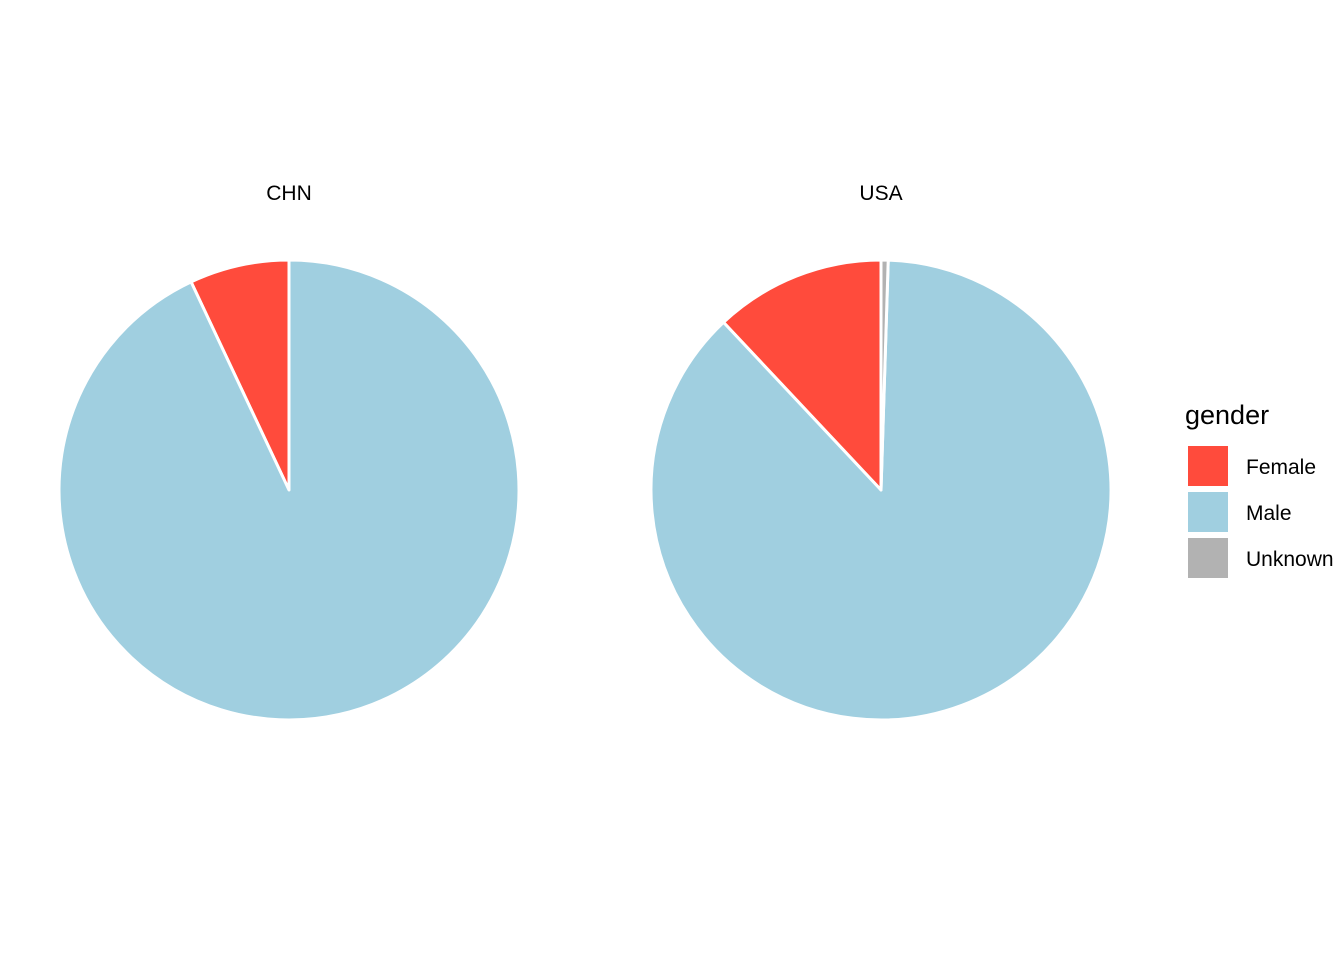 The height and width of the screenshot is (960, 1344). What do you see at coordinates (1208, 512) in the screenshot?
I see `legend-key-male` at bounding box center [1208, 512].